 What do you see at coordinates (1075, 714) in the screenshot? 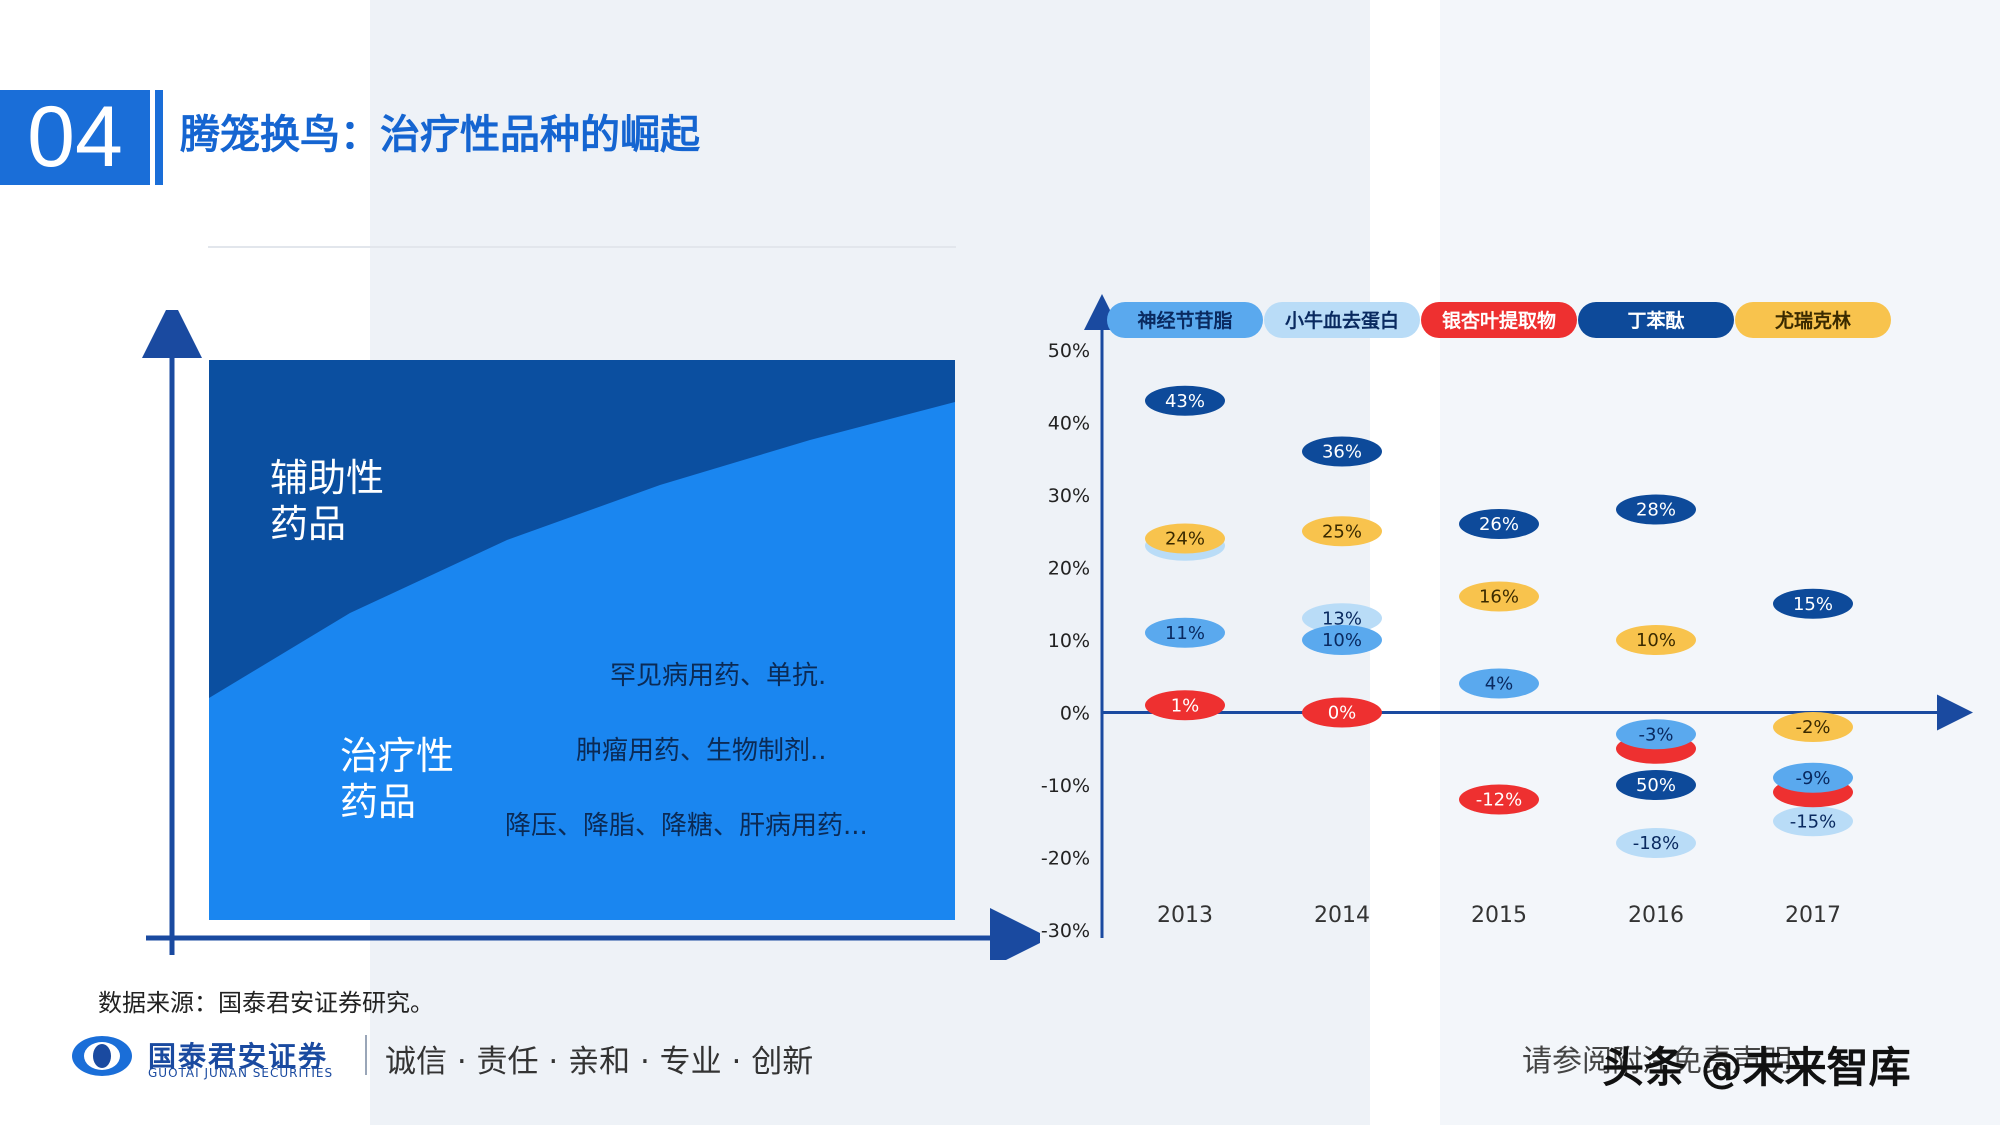
I see `y-tick-label: 0%` at bounding box center [1075, 714].